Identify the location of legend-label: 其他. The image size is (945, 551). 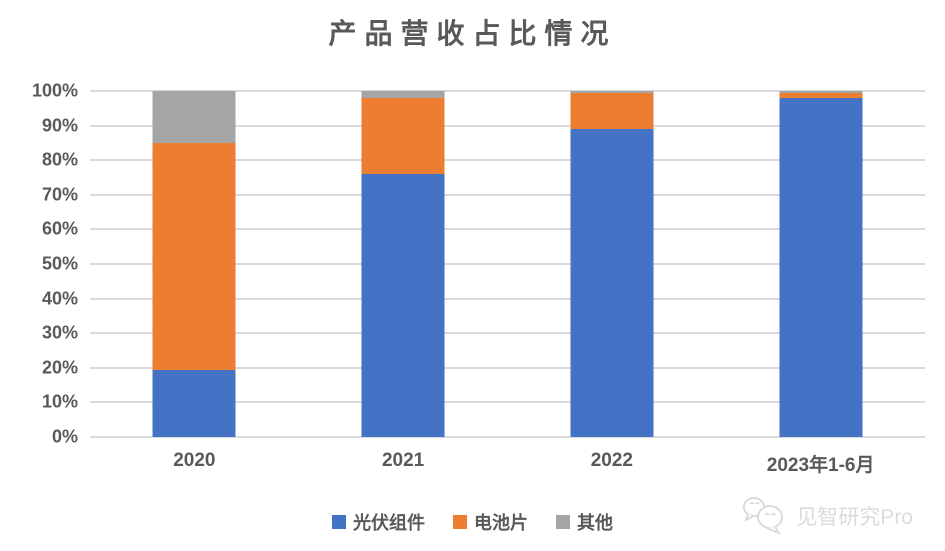
(595, 523).